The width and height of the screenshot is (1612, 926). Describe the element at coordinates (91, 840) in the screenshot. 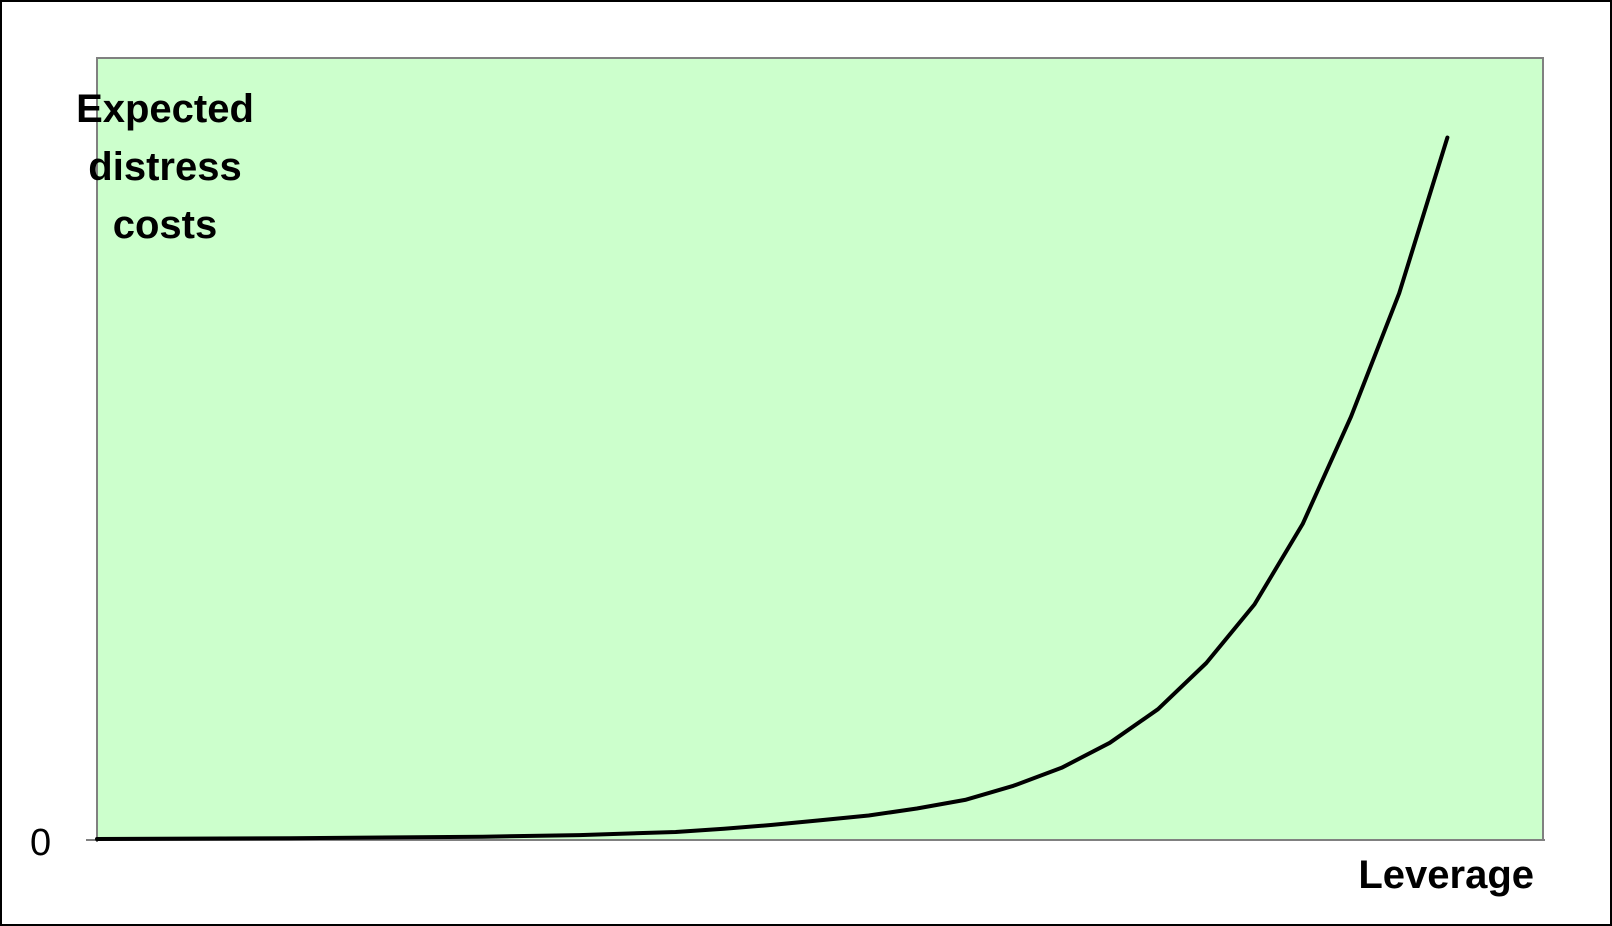

I see `y-tick-mark-zero` at that location.